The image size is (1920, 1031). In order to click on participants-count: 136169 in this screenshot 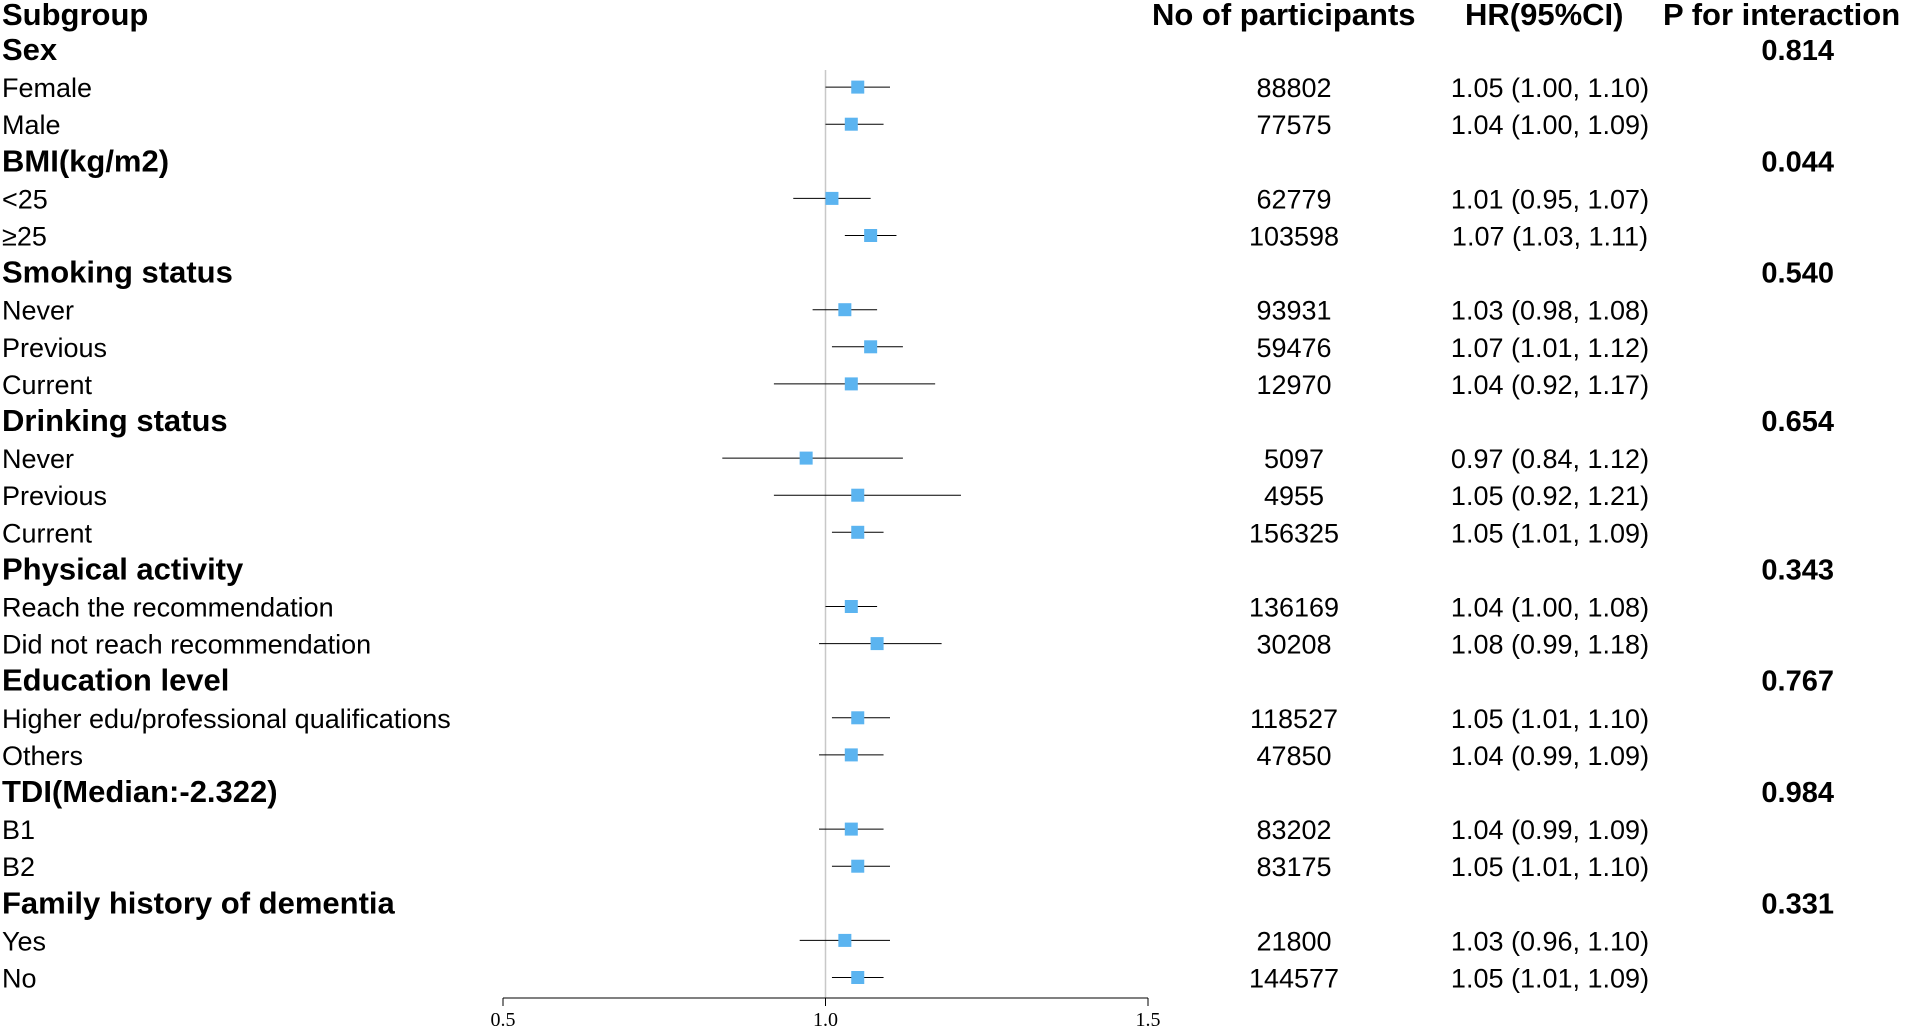, I will do `click(1294, 608)`.